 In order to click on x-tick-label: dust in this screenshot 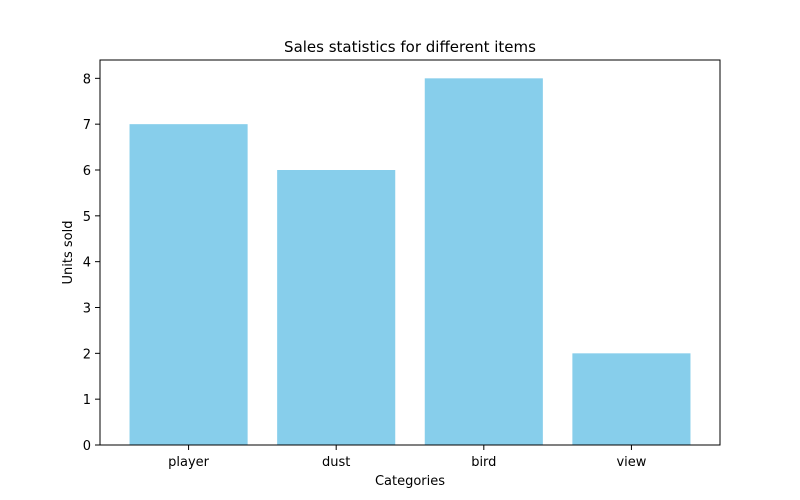, I will do `click(336, 462)`.